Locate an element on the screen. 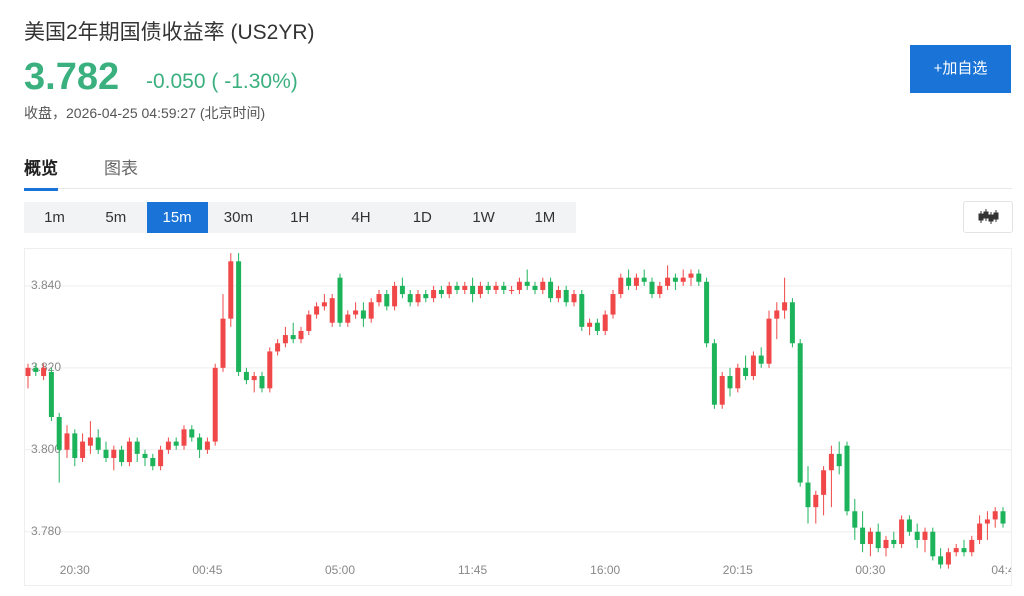 Image resolution: width=1024 pixels, height=596 pixels. add-watchlist-button: +加自选 is located at coordinates (960, 69).